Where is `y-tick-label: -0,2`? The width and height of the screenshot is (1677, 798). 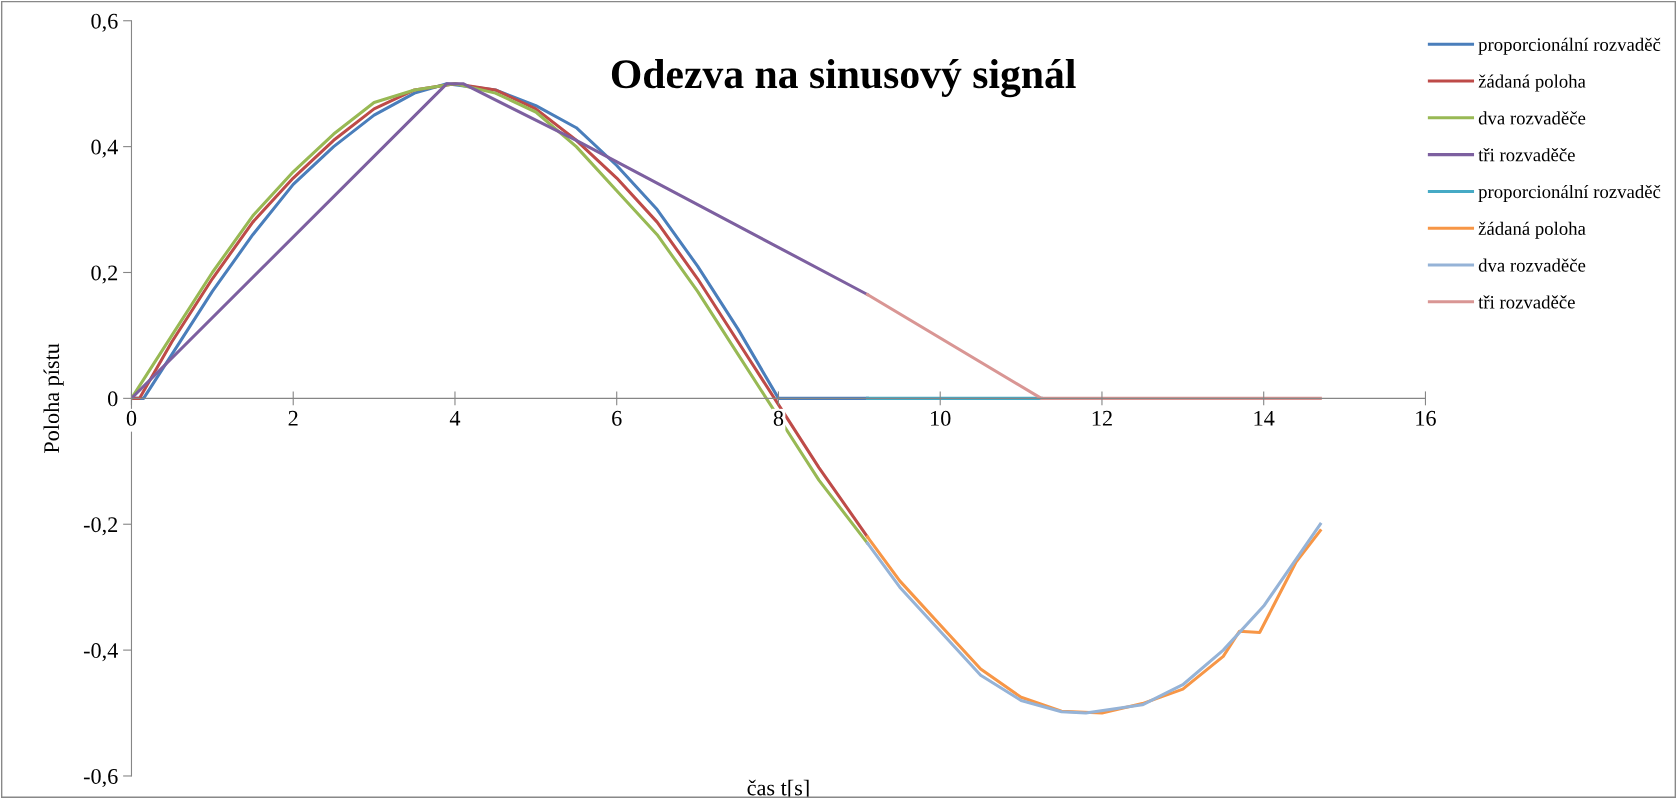
y-tick-label: -0,2 is located at coordinates (100, 526).